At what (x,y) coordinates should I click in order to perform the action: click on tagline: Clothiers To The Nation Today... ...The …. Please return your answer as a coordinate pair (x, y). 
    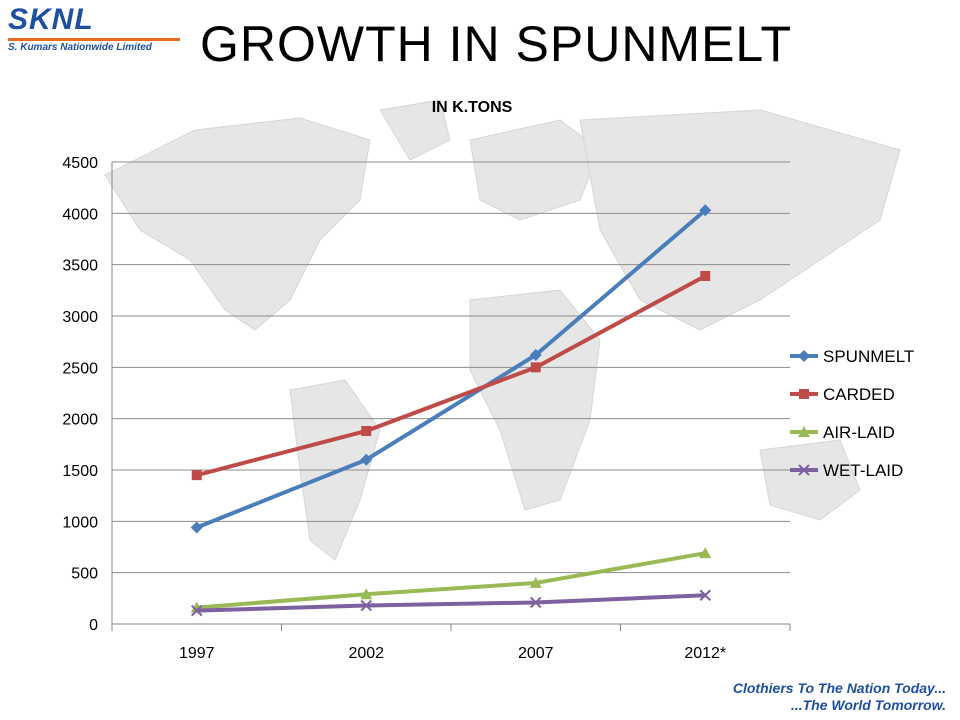
    Looking at the image, I should click on (839, 697).